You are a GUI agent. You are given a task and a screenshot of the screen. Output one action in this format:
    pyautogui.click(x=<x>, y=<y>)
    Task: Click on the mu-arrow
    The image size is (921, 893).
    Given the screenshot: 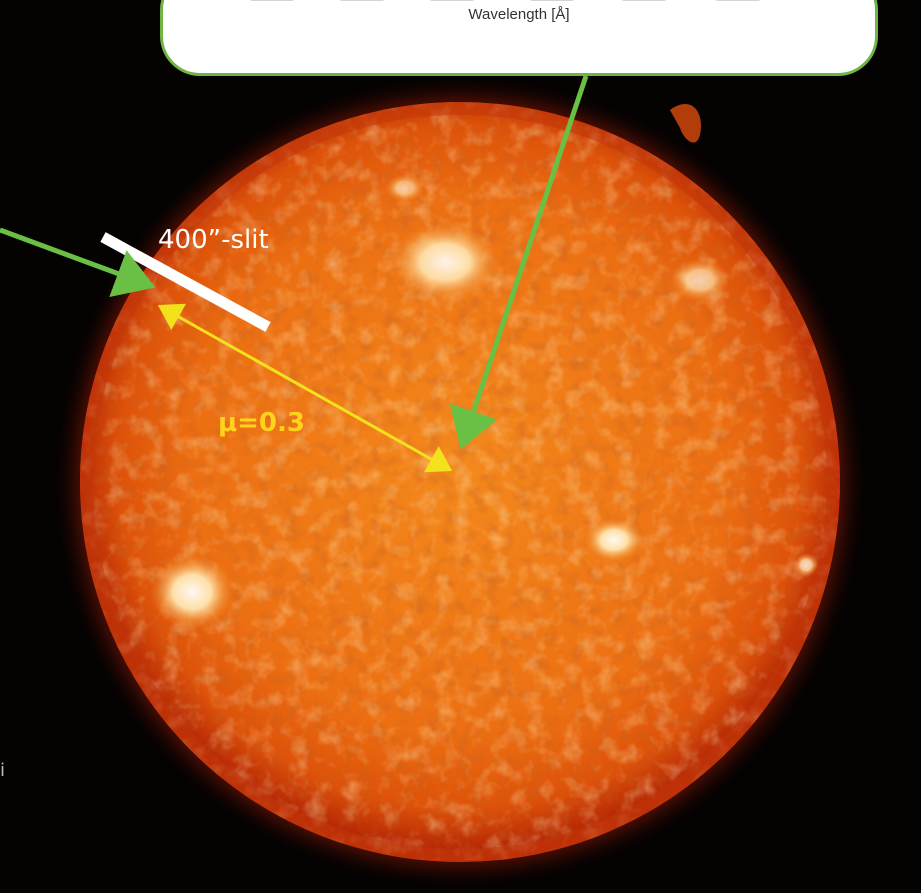 What is the action you would take?
    pyautogui.click(x=305, y=388)
    